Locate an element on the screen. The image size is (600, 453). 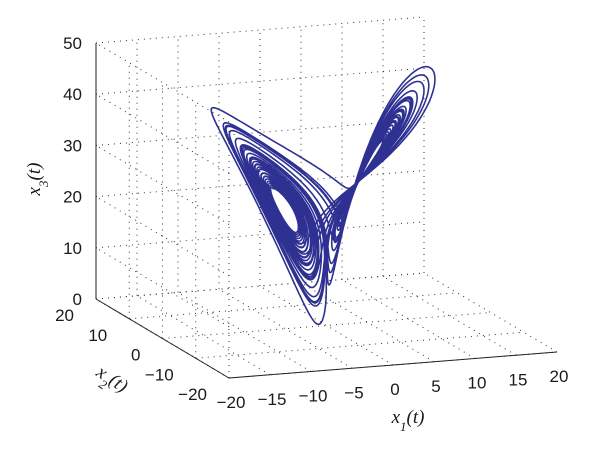
y-tick-label: 20 is located at coordinates (64, 315).